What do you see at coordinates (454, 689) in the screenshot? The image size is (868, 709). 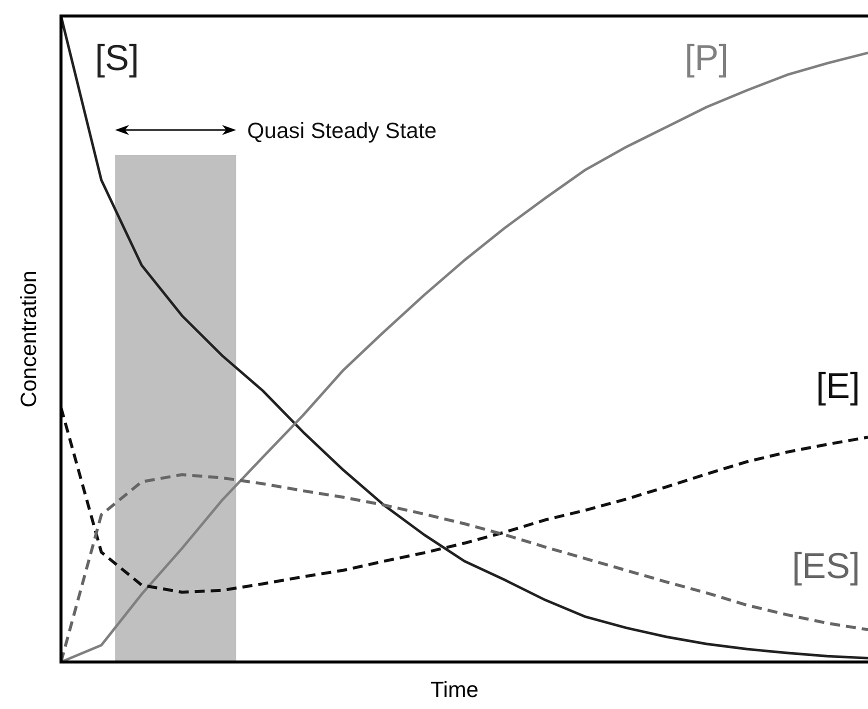 I see `x-axis-title: Time` at bounding box center [454, 689].